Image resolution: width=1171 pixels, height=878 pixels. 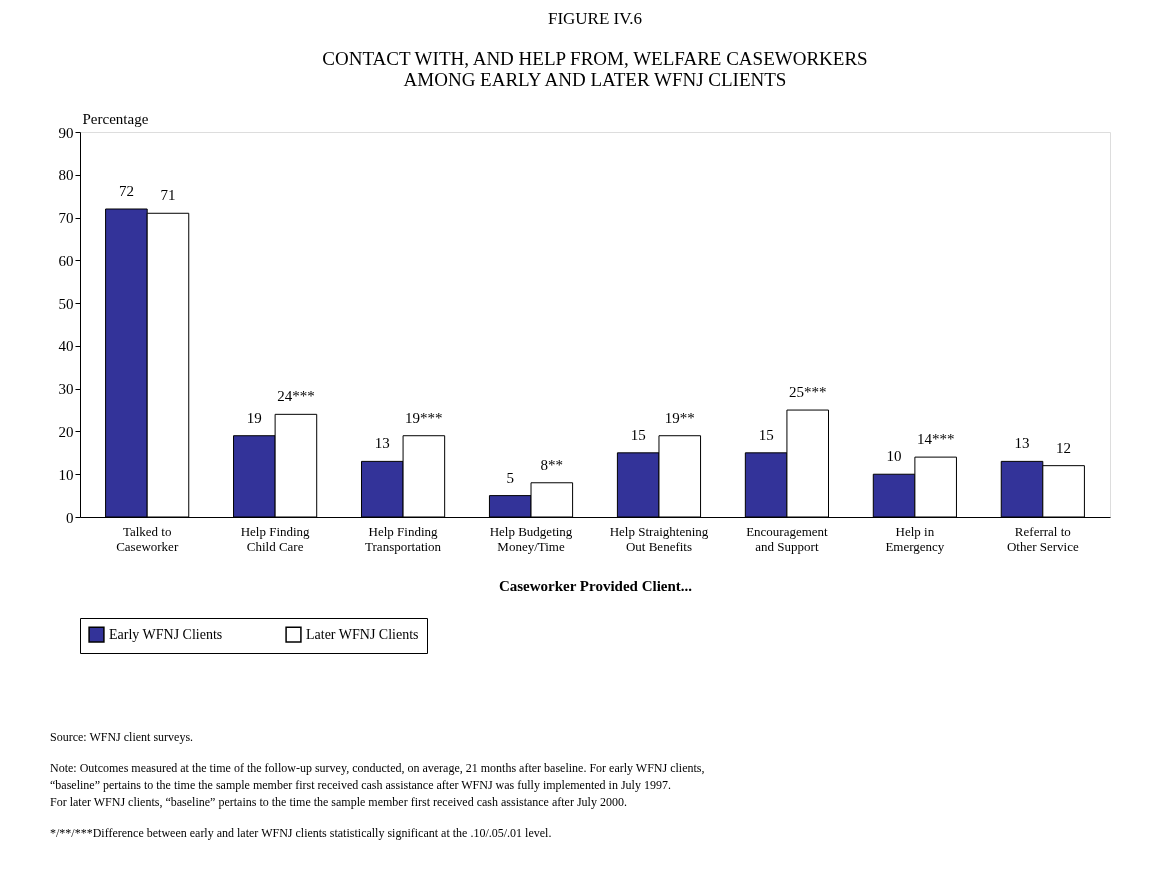 I want to click on data-label: 12, so click(x=1064, y=447).